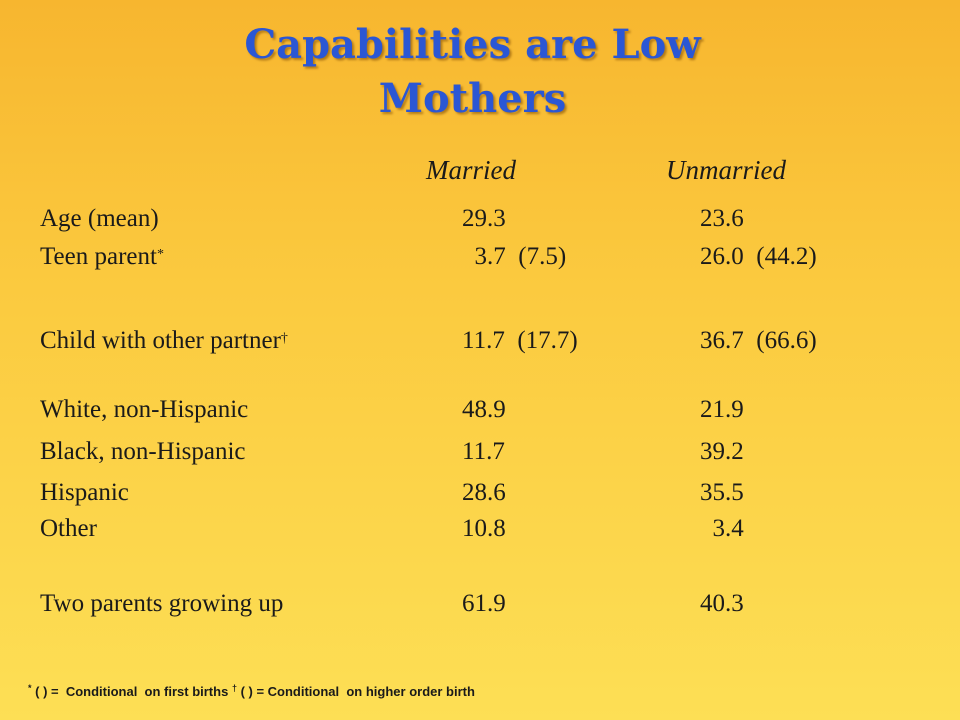  Describe the element at coordinates (160, 254) in the screenshot. I see `asterisk-mark: *` at that location.